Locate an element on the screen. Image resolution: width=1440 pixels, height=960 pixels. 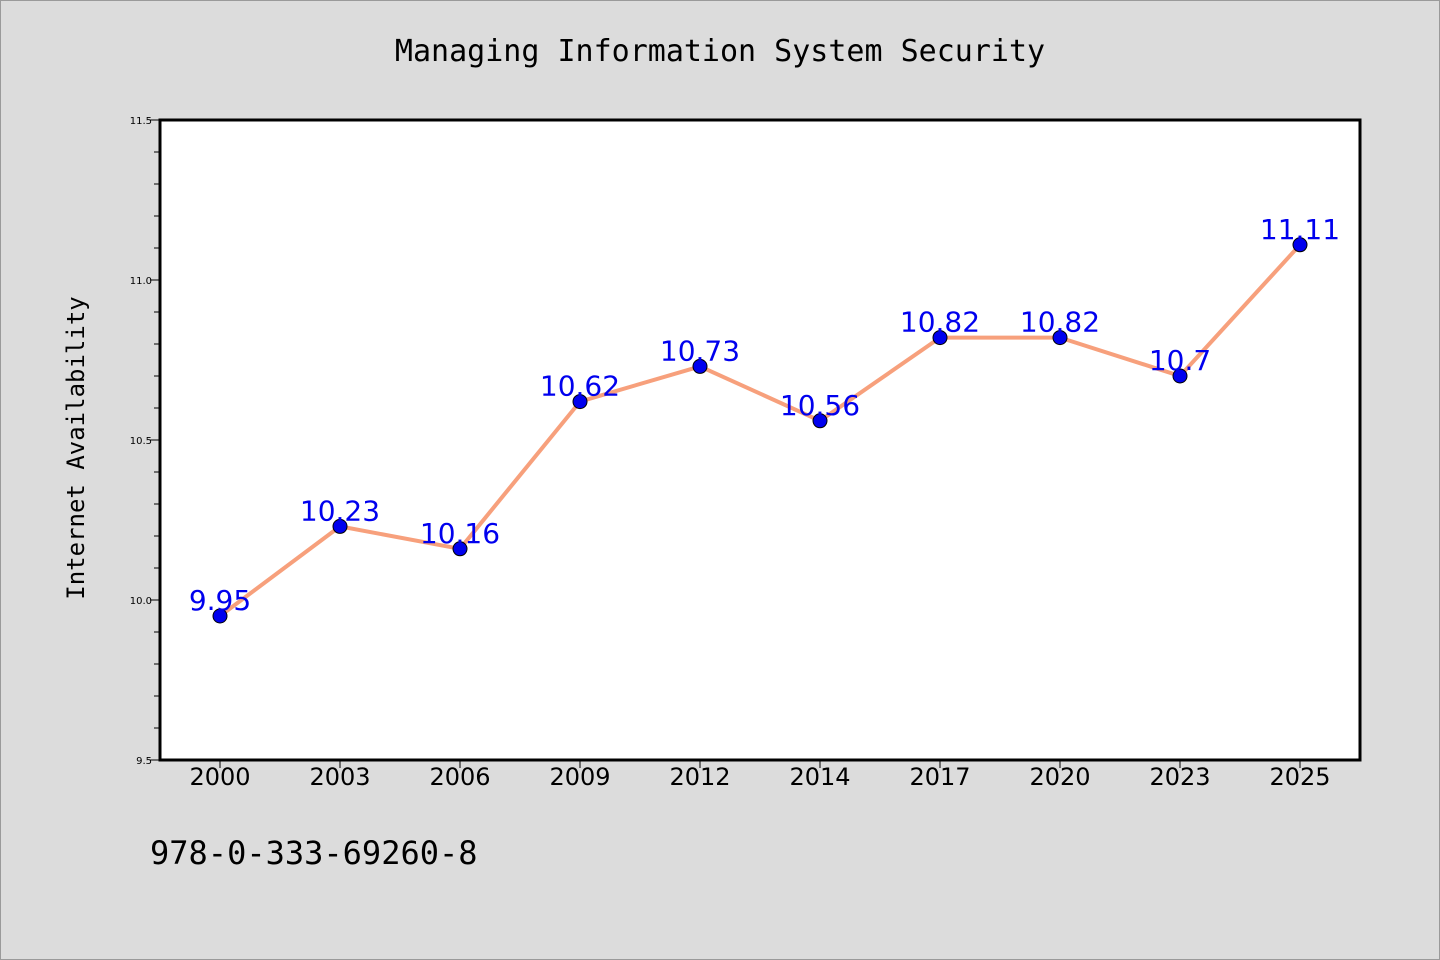
x-tick-label: 2012 is located at coordinates (699, 777).